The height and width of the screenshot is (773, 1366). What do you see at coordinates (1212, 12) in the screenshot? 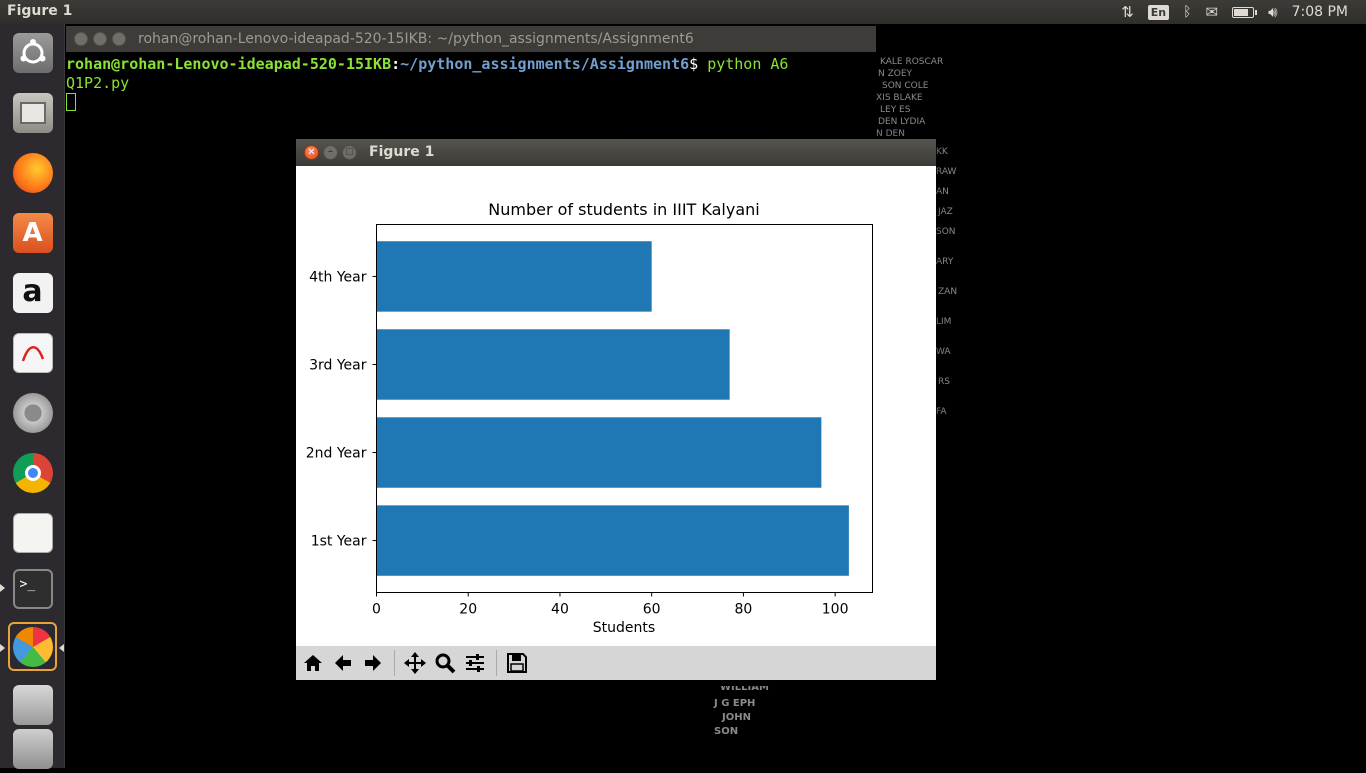
I see `mail-icon: ✉` at bounding box center [1212, 12].